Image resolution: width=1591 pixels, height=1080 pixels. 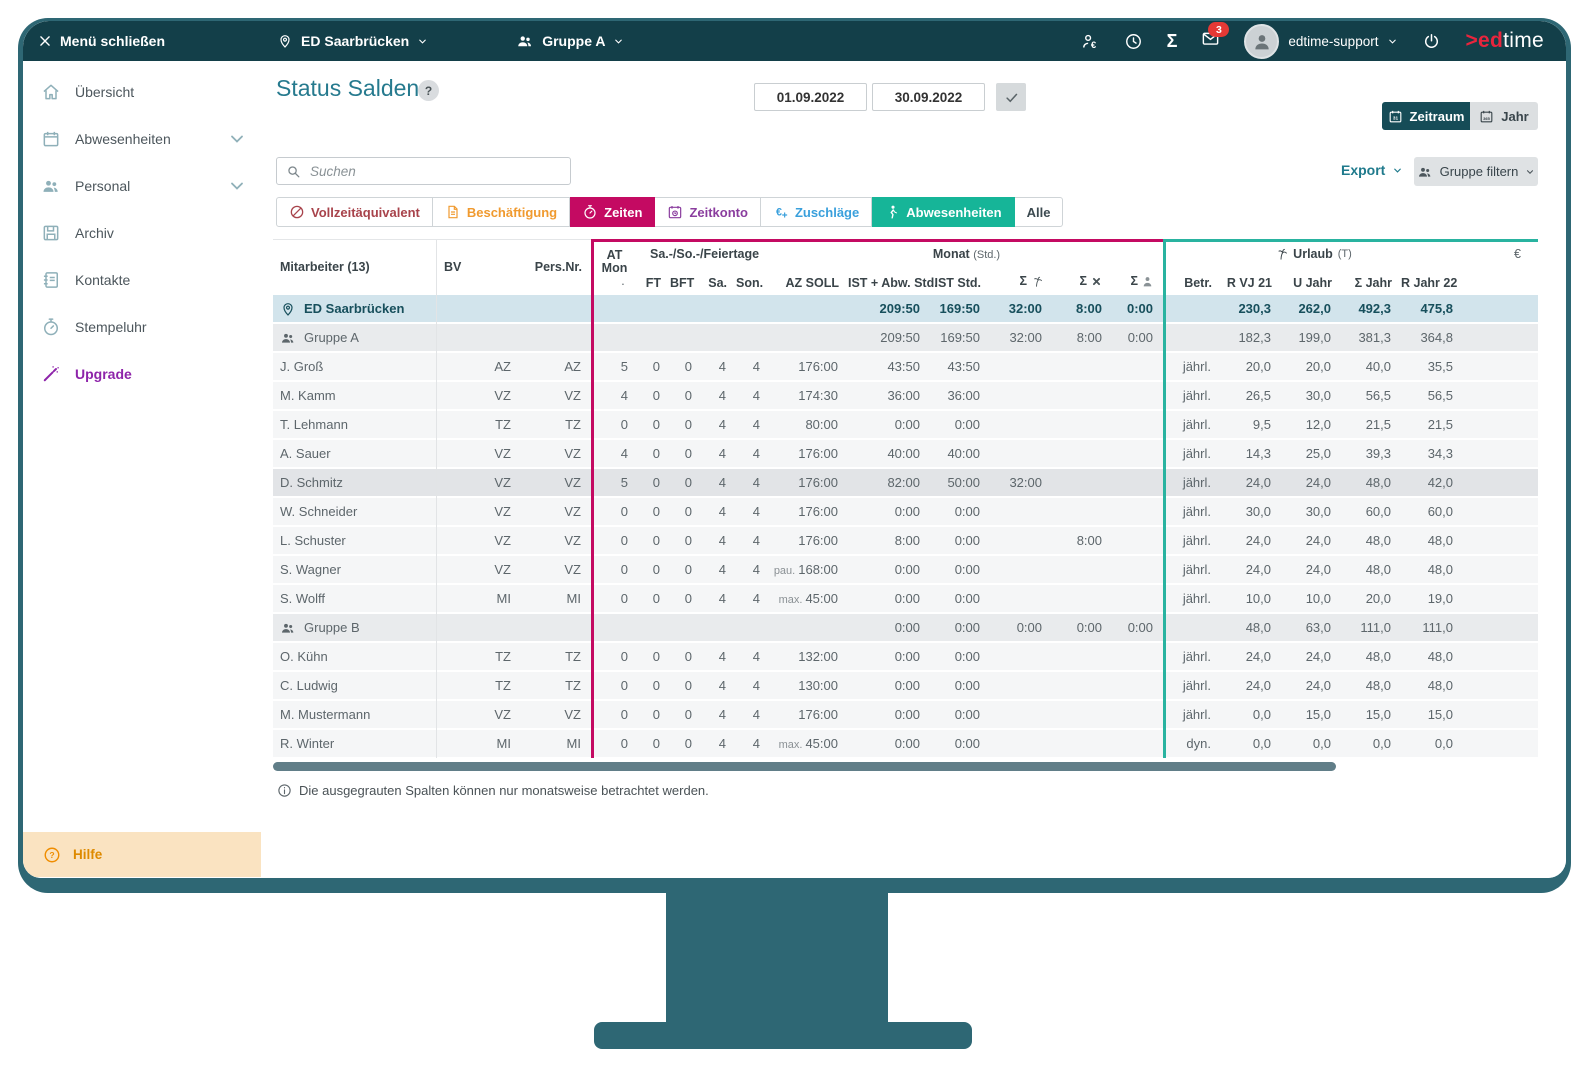 I want to click on cell-atmon: 5, so click(x=624, y=366).